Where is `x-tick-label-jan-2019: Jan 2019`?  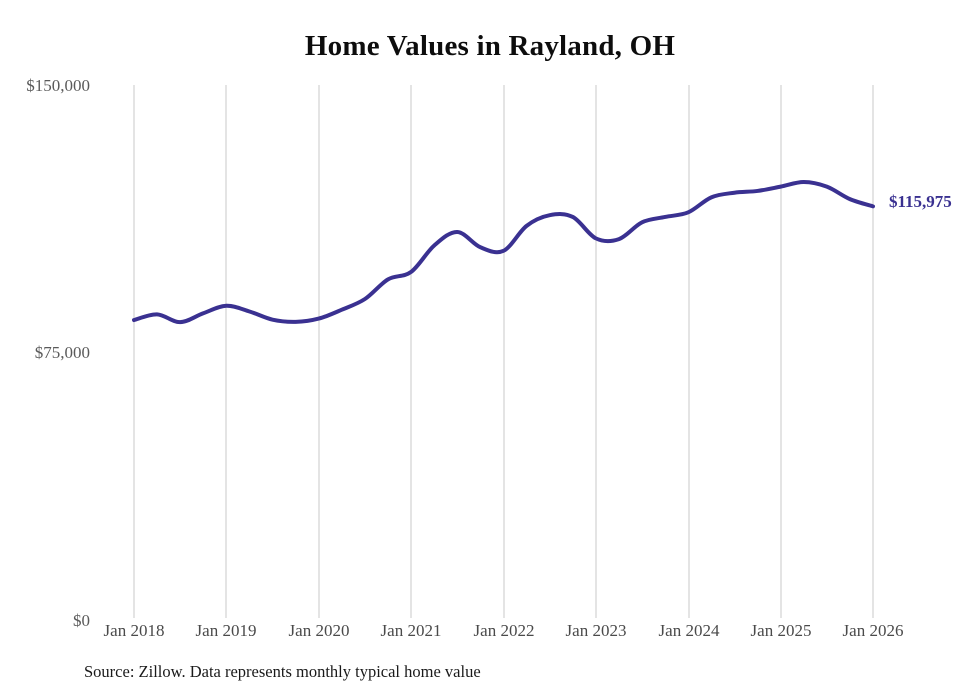
x-tick-label-jan-2019: Jan 2019 is located at coordinates (226, 630).